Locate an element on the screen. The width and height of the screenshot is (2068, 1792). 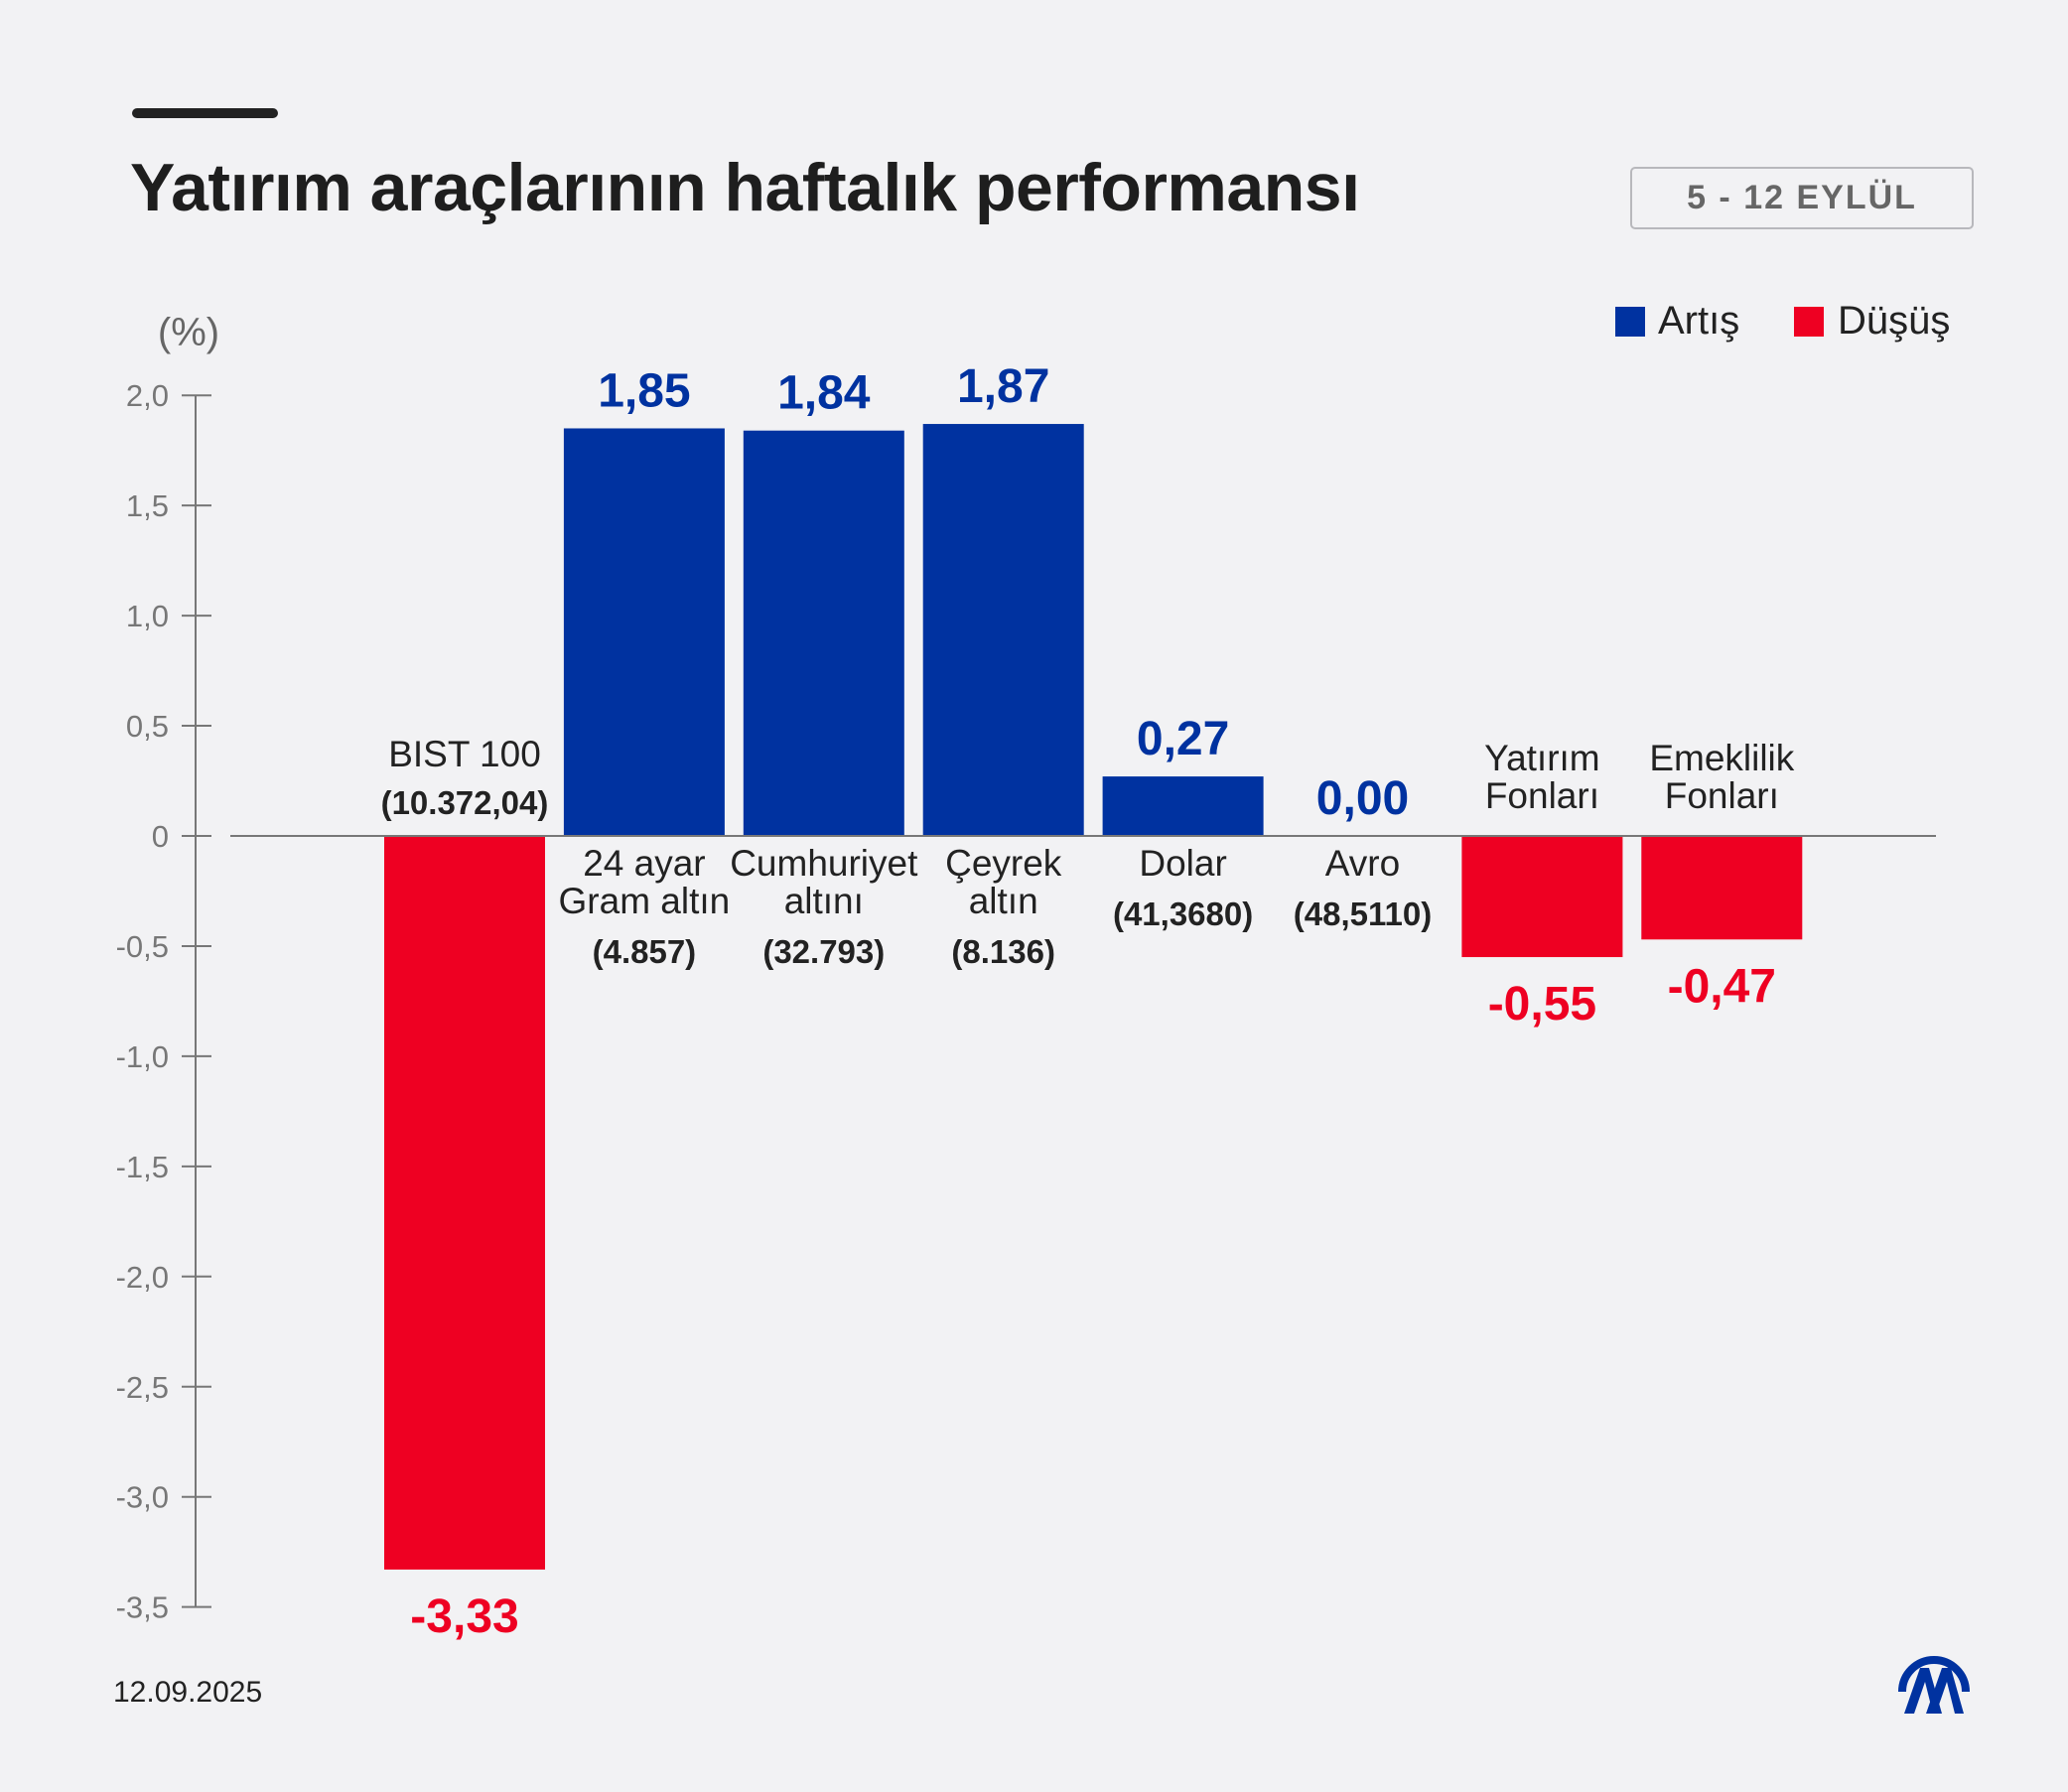
legend-label: Artış is located at coordinates (1699, 321).